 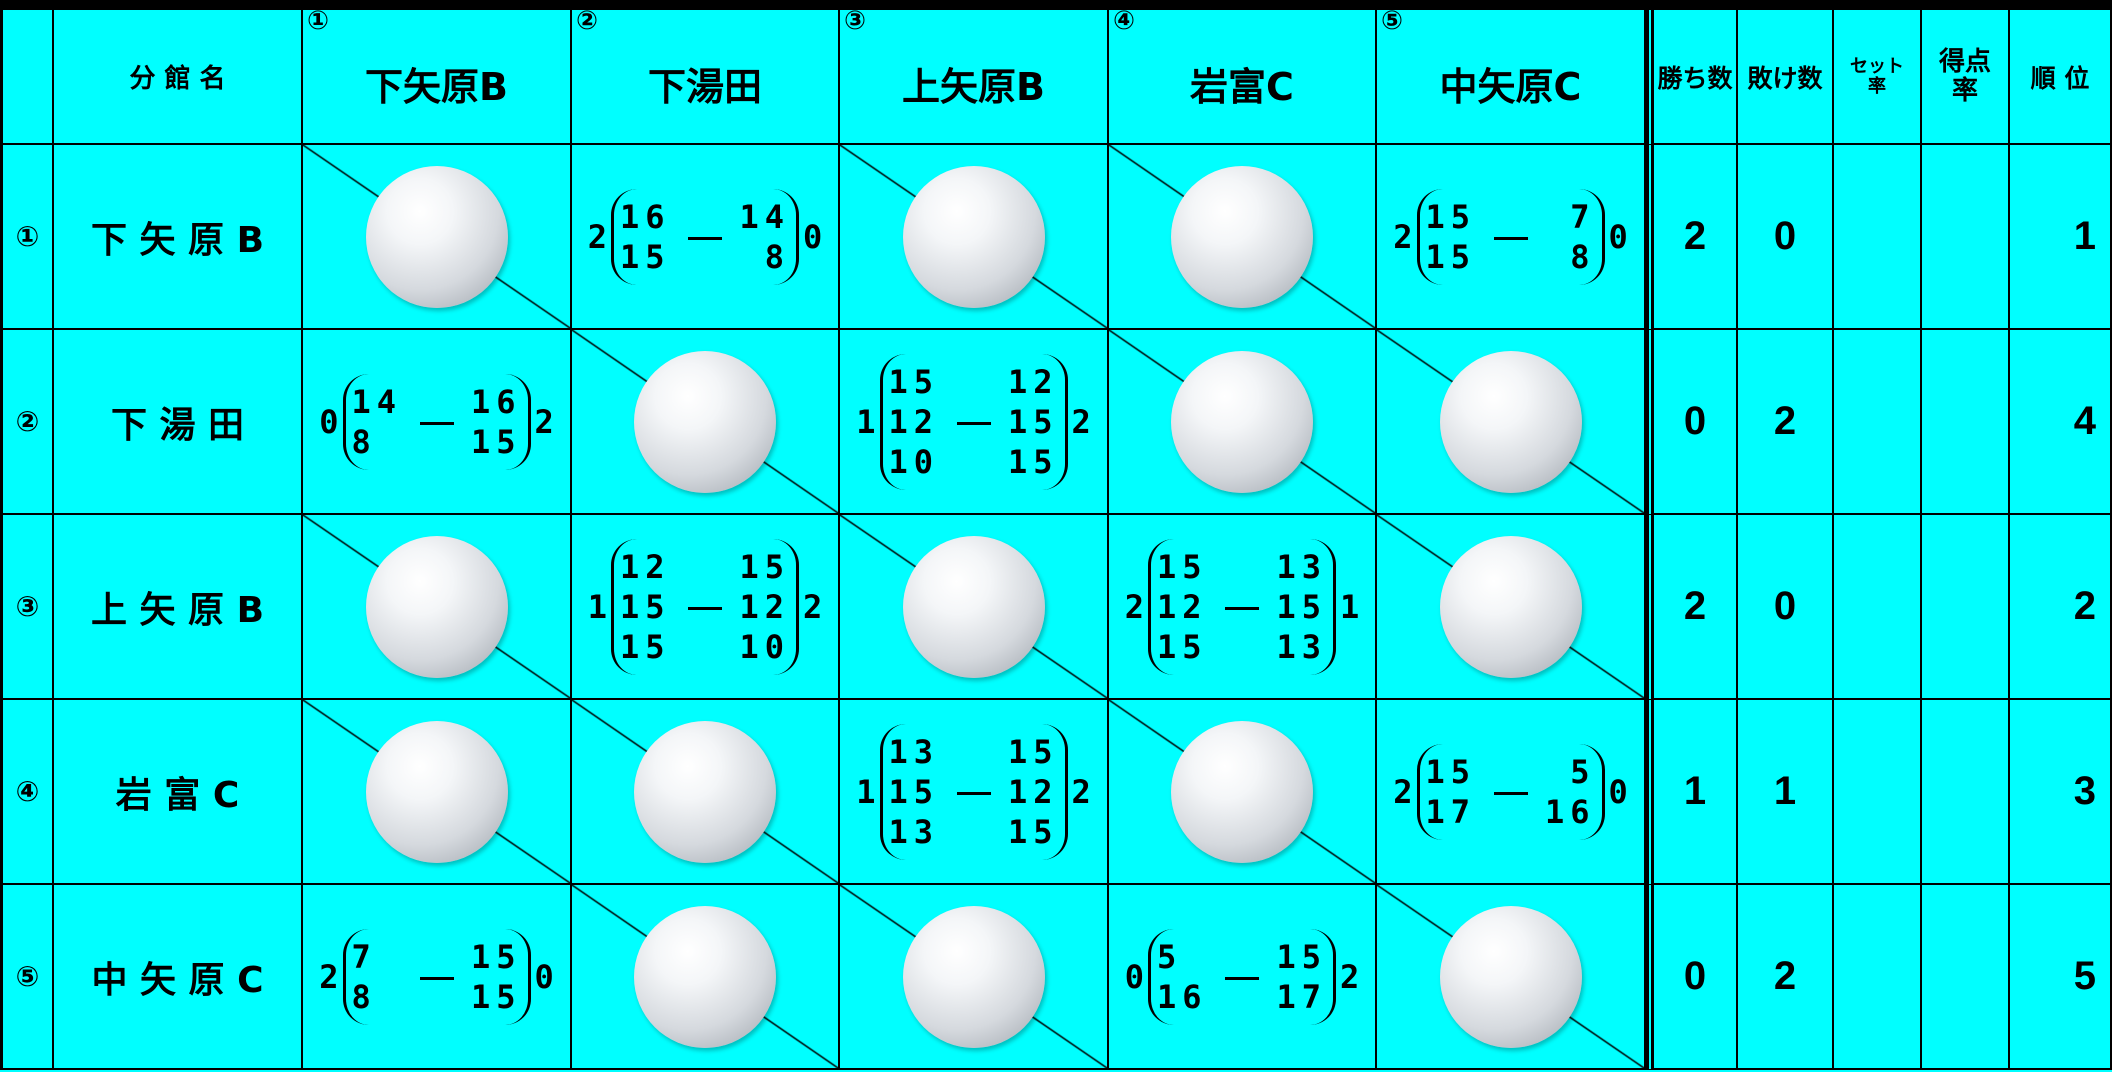 I want to click on score-matrix: 1 12 15 15 12 15 10 2, so click(x=704, y=606).